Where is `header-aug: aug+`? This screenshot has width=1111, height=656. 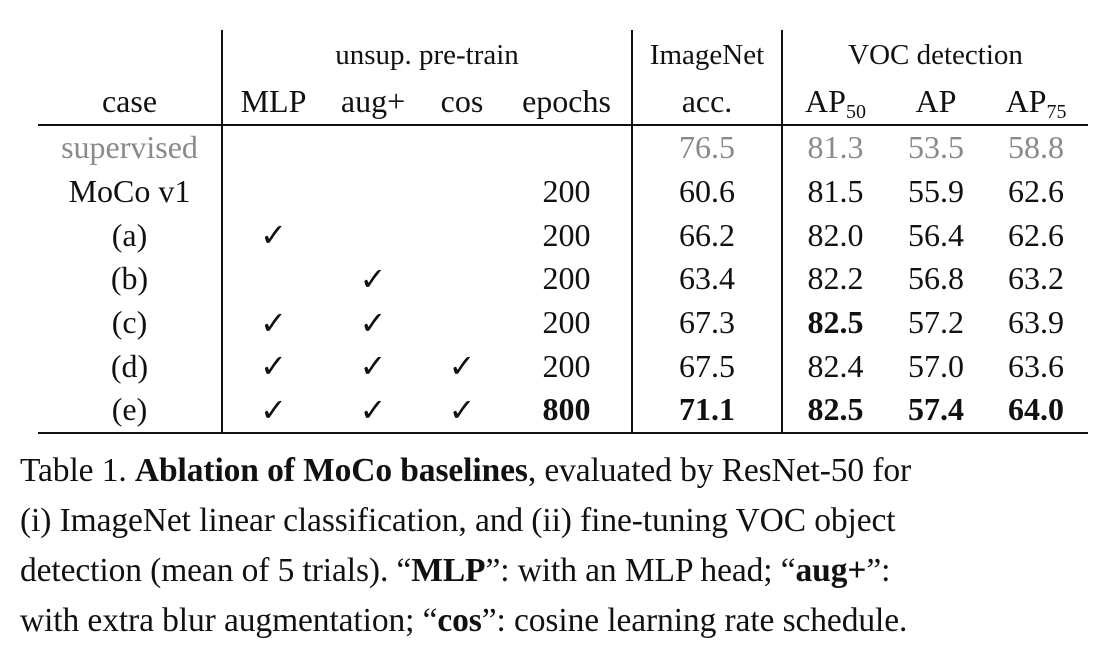
header-aug: aug+ is located at coordinates (373, 100).